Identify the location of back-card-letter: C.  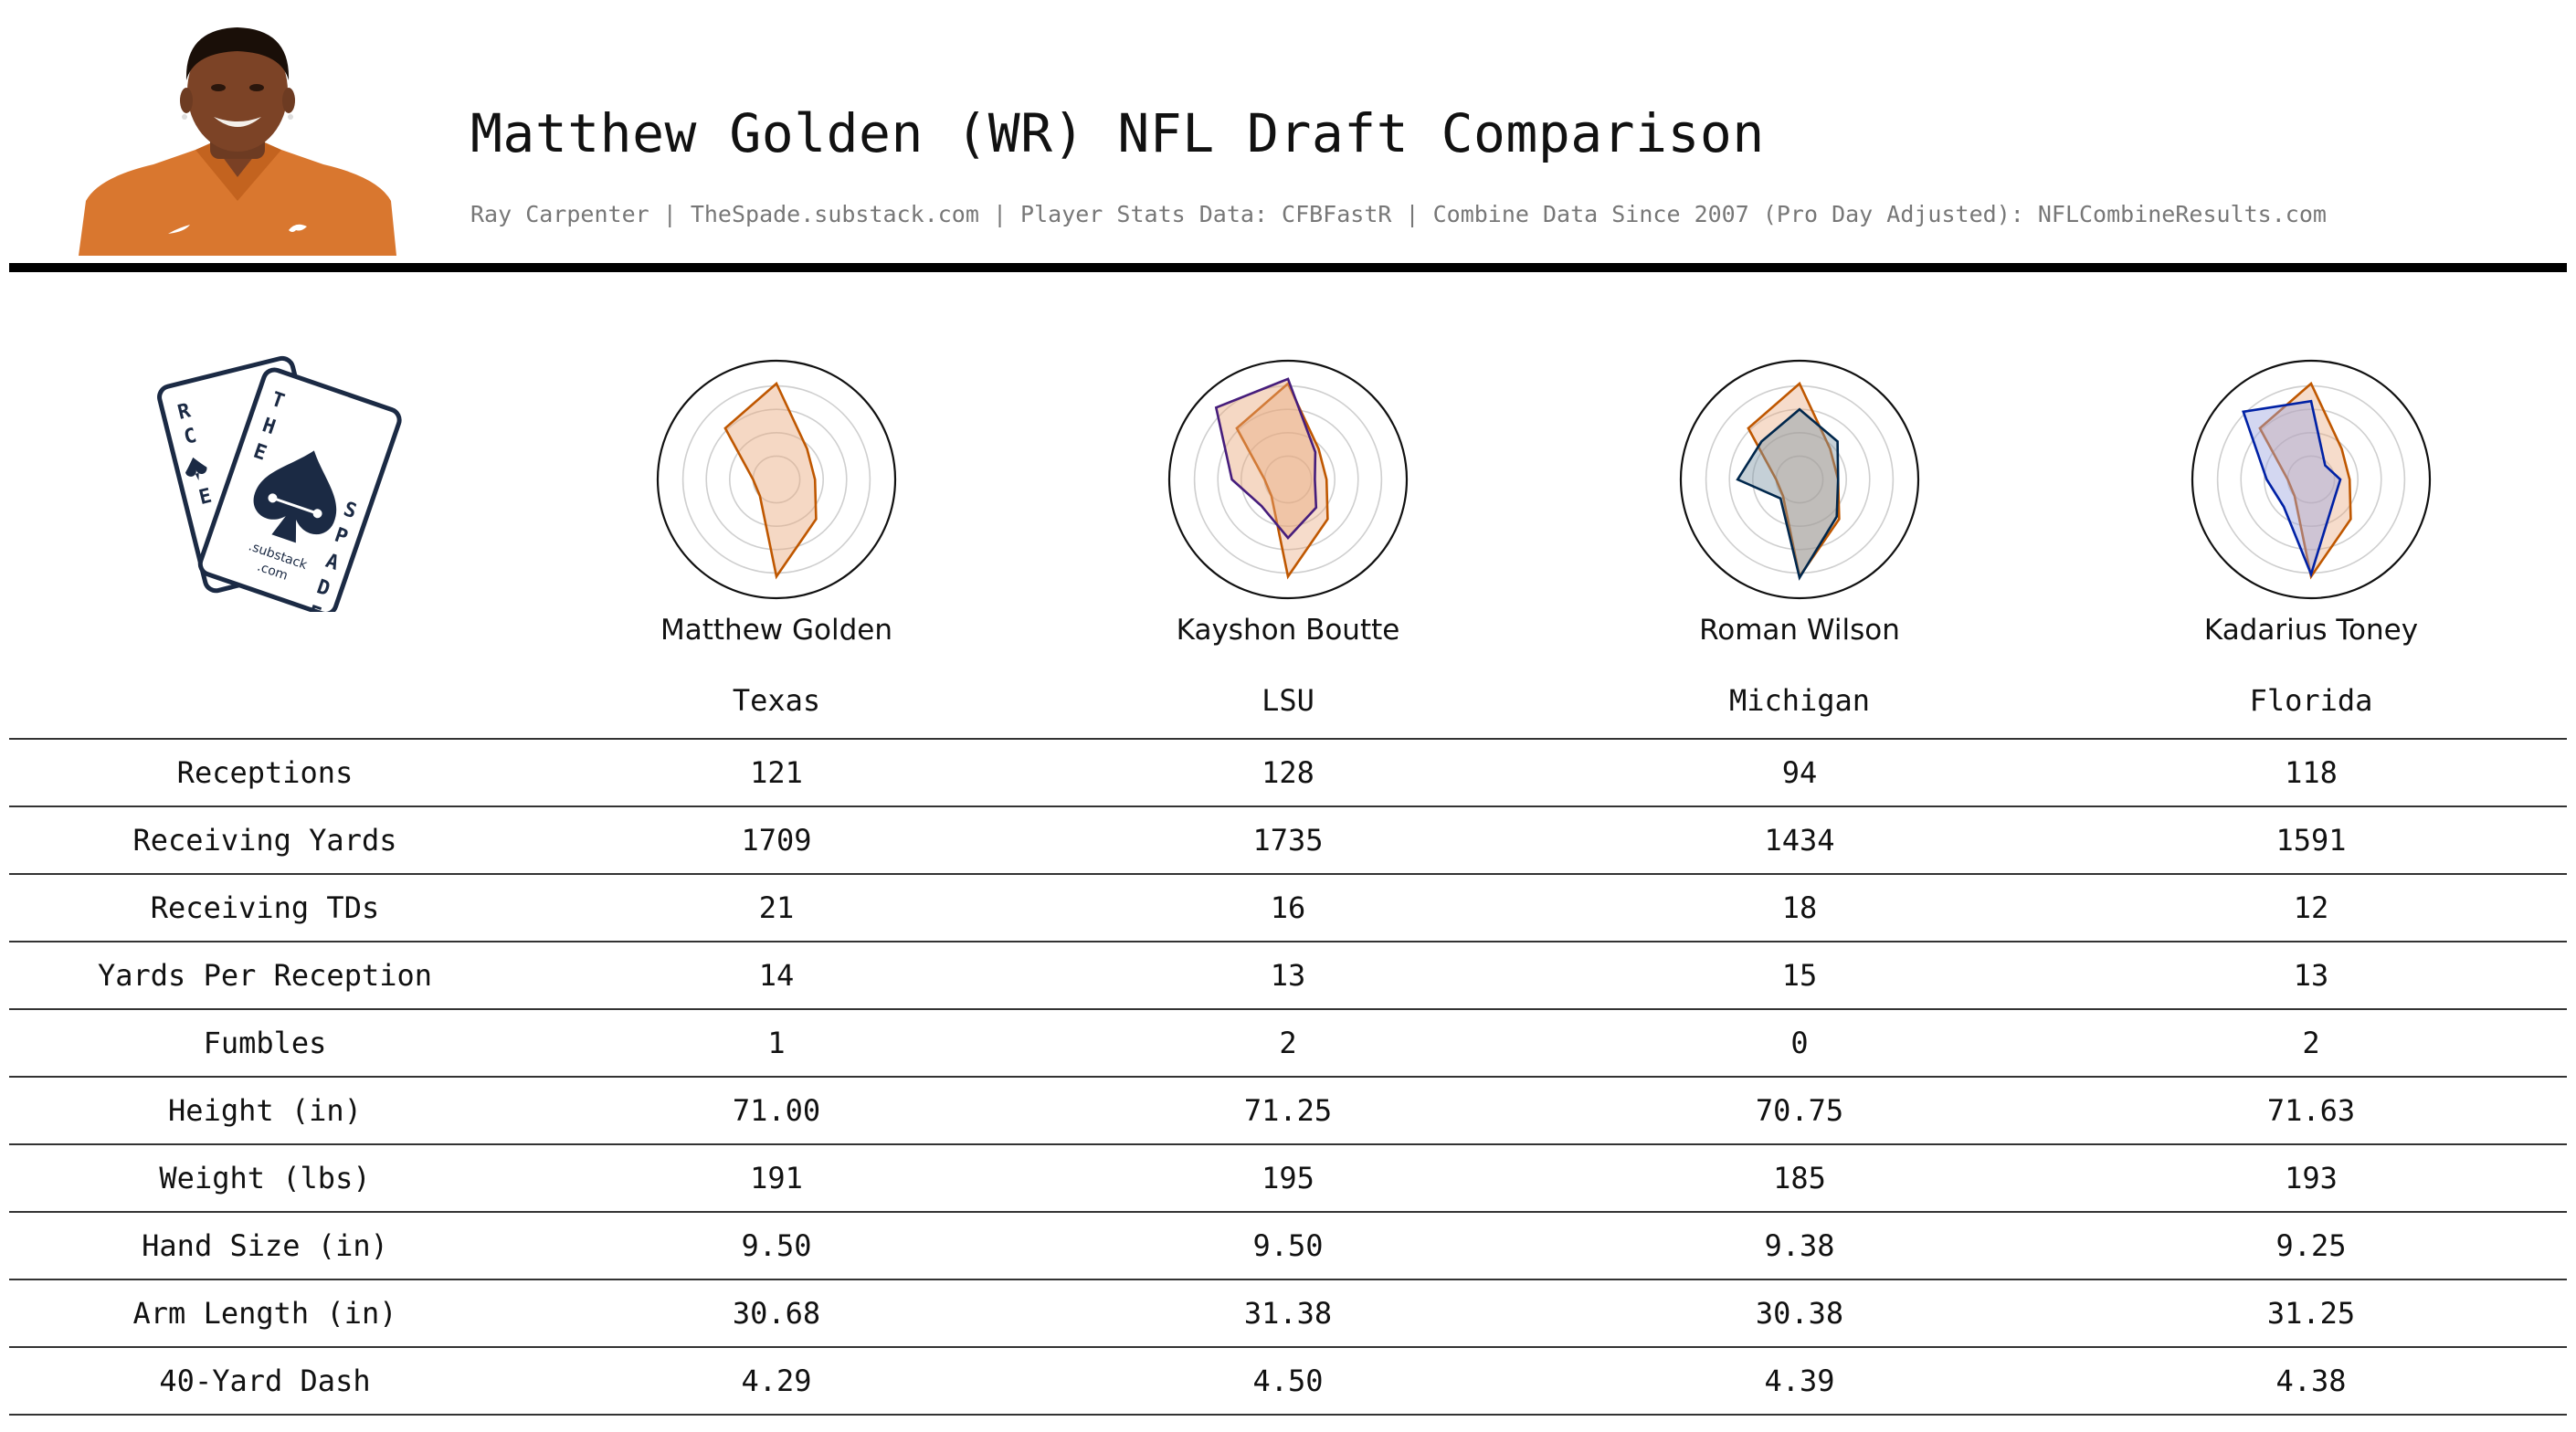
(191, 437).